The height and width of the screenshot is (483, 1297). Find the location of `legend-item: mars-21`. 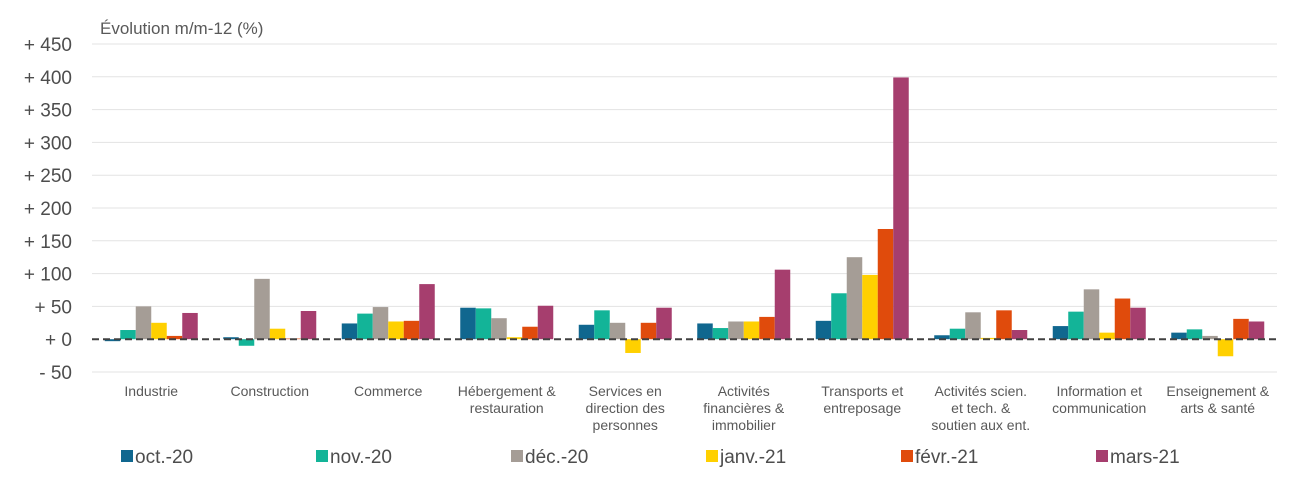

legend-item: mars-21 is located at coordinates (1138, 457).